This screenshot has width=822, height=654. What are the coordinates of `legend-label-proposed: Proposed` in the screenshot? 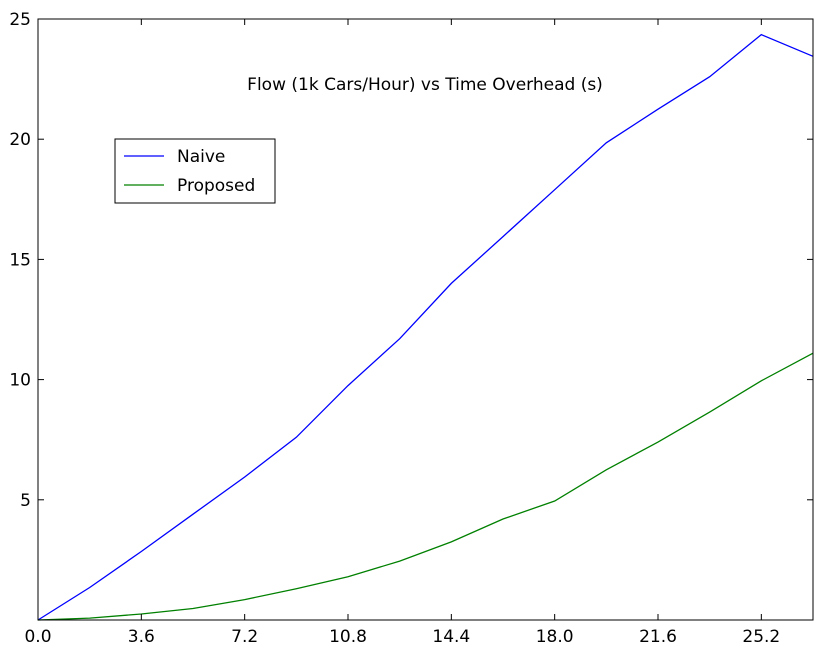 It's located at (216, 186).